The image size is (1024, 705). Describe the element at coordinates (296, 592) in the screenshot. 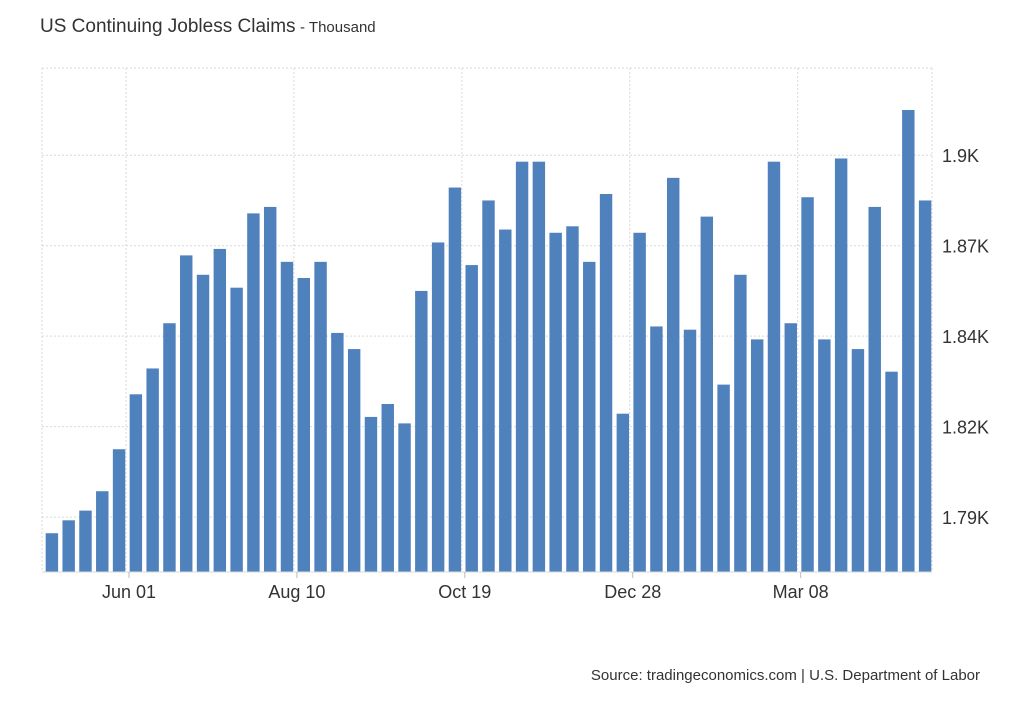

I see `x-tick-label: Aug 10` at that location.